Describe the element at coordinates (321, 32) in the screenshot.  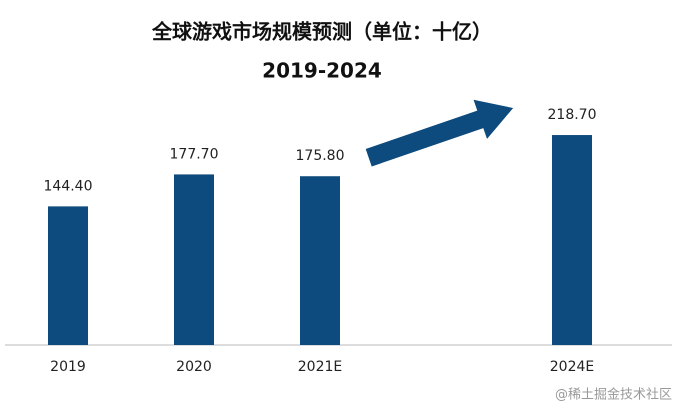
I see `chart-title: 全球游戏市场规模预测（单位：十亿）` at that location.